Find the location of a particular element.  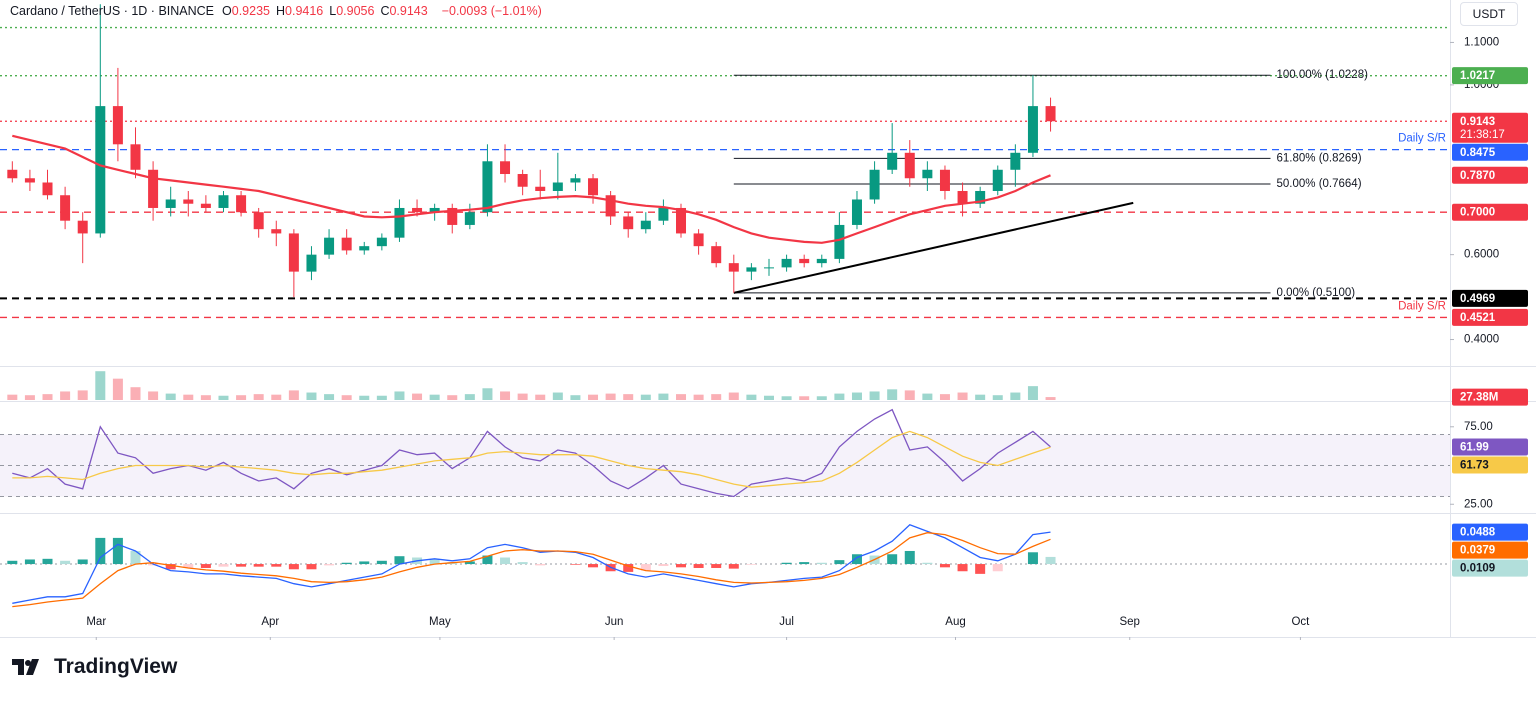

x-tick-label: Apr is located at coordinates (270, 622).